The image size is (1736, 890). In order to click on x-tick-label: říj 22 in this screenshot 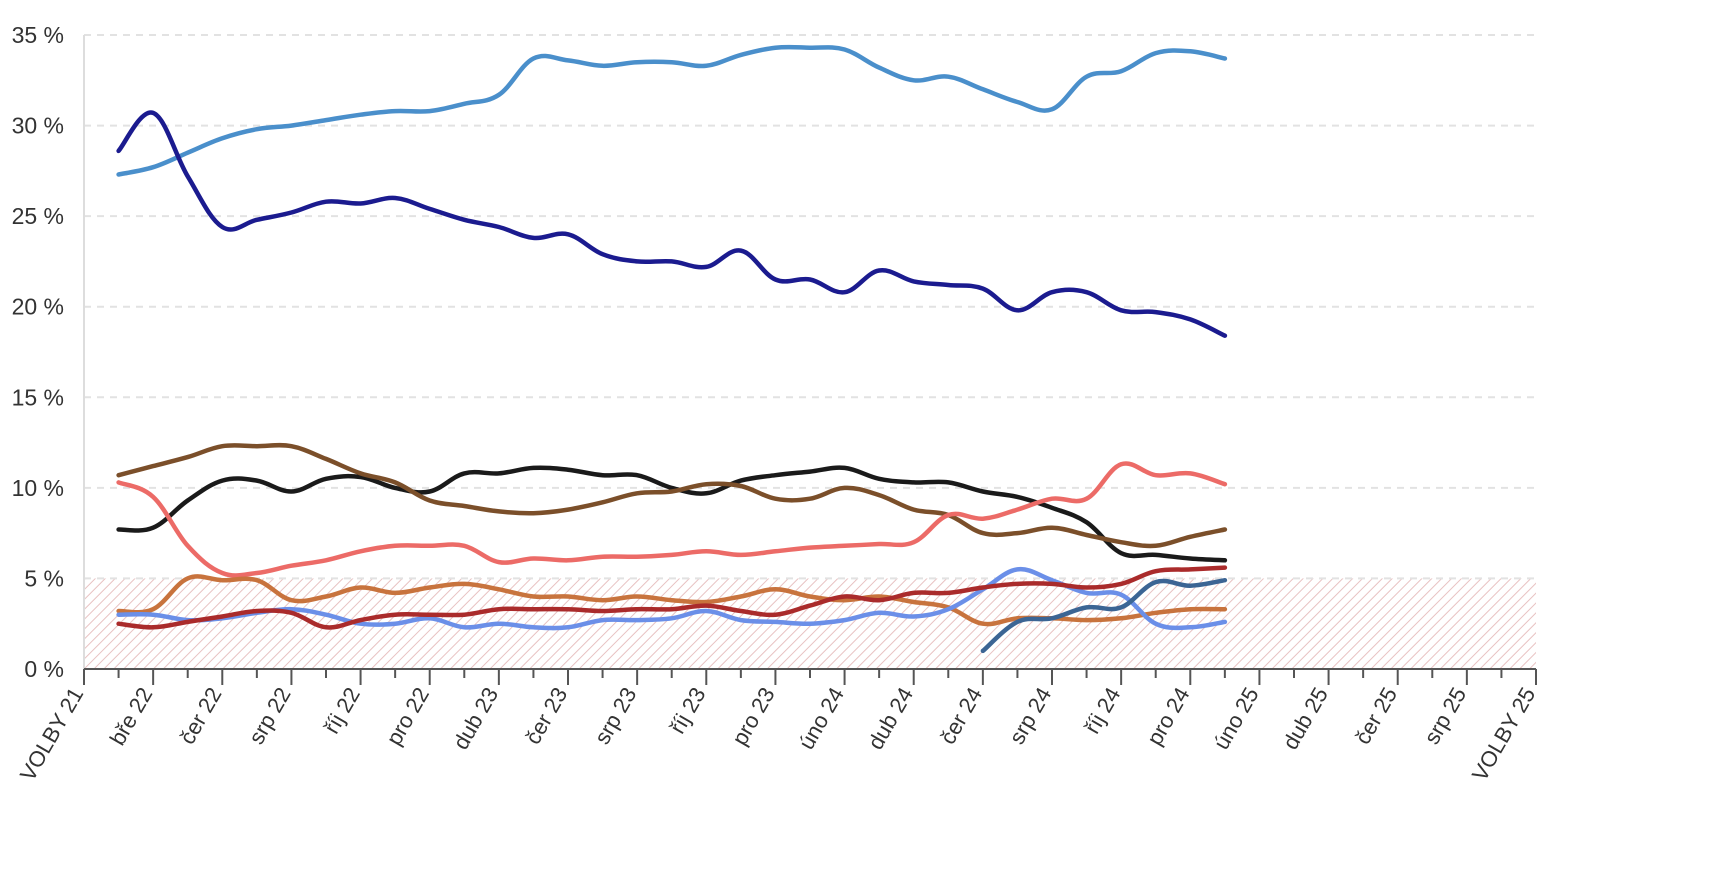, I will do `click(342, 710)`.